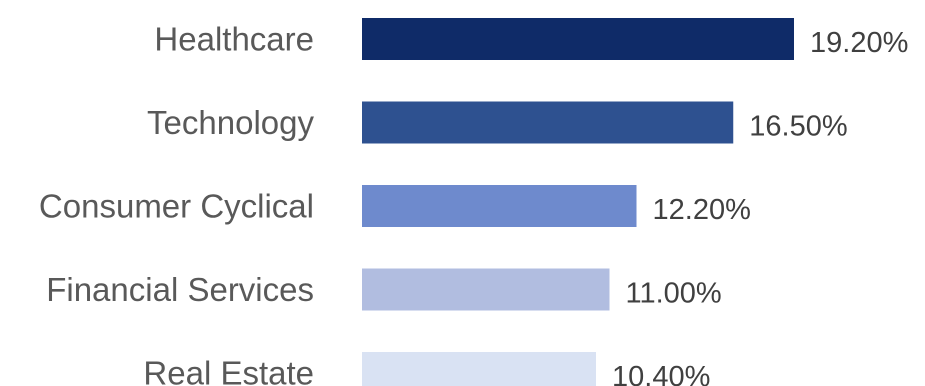 This screenshot has height=386, width=925. I want to click on value-label: 10.40%, so click(661, 373).